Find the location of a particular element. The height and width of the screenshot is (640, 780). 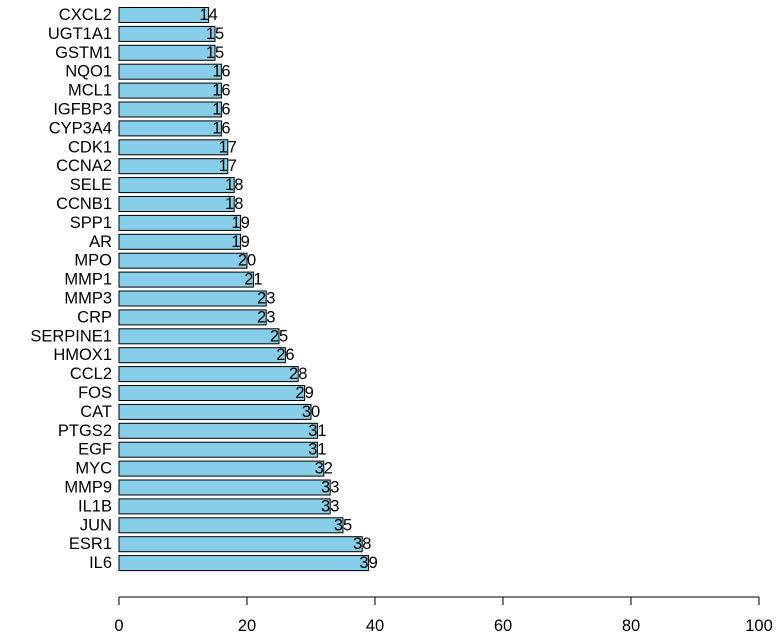

category-label: UGT1A1 is located at coordinates (80, 34).